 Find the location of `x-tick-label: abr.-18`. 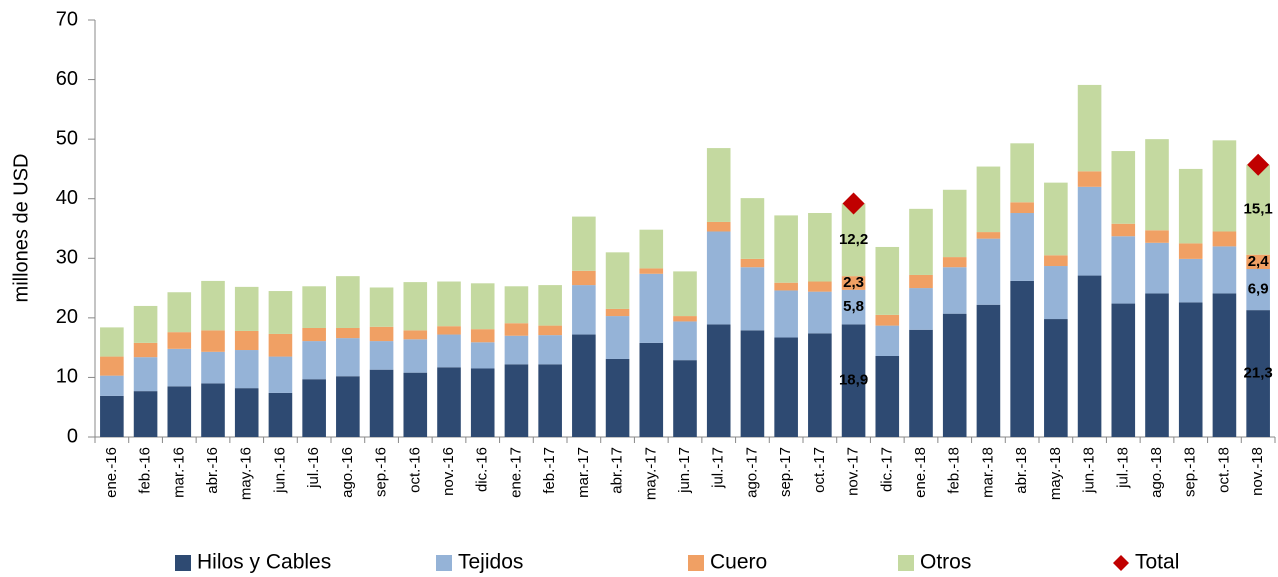

x-tick-label: abr.-18 is located at coordinates (1021, 470).